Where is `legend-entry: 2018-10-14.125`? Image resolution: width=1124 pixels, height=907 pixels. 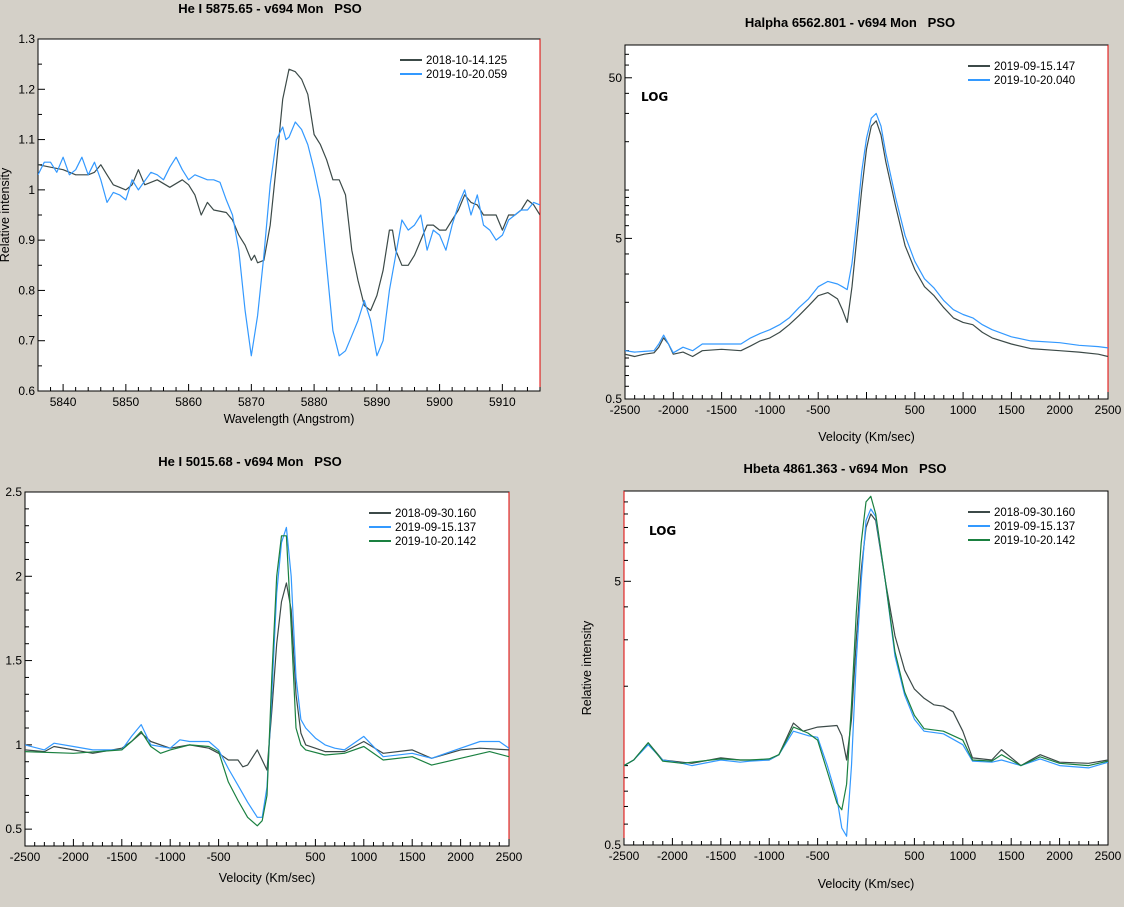 legend-entry: 2018-10-14.125 is located at coordinates (466, 61).